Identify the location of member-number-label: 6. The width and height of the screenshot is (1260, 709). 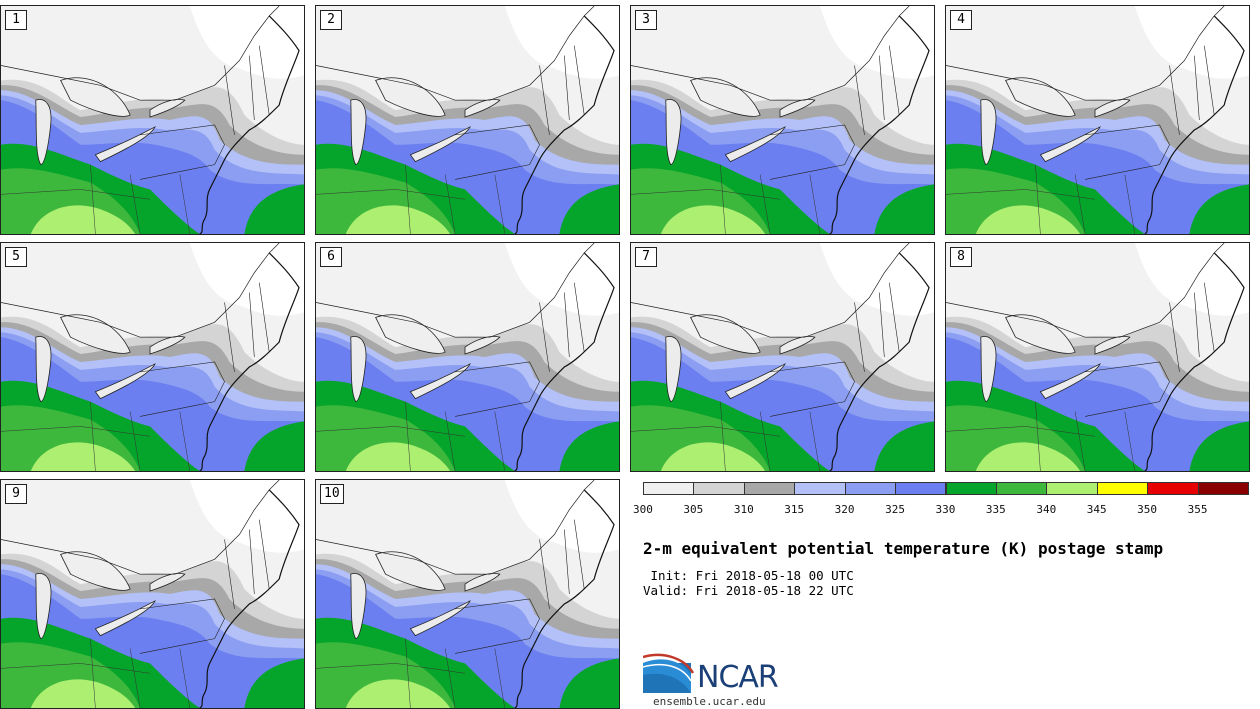
(331, 257).